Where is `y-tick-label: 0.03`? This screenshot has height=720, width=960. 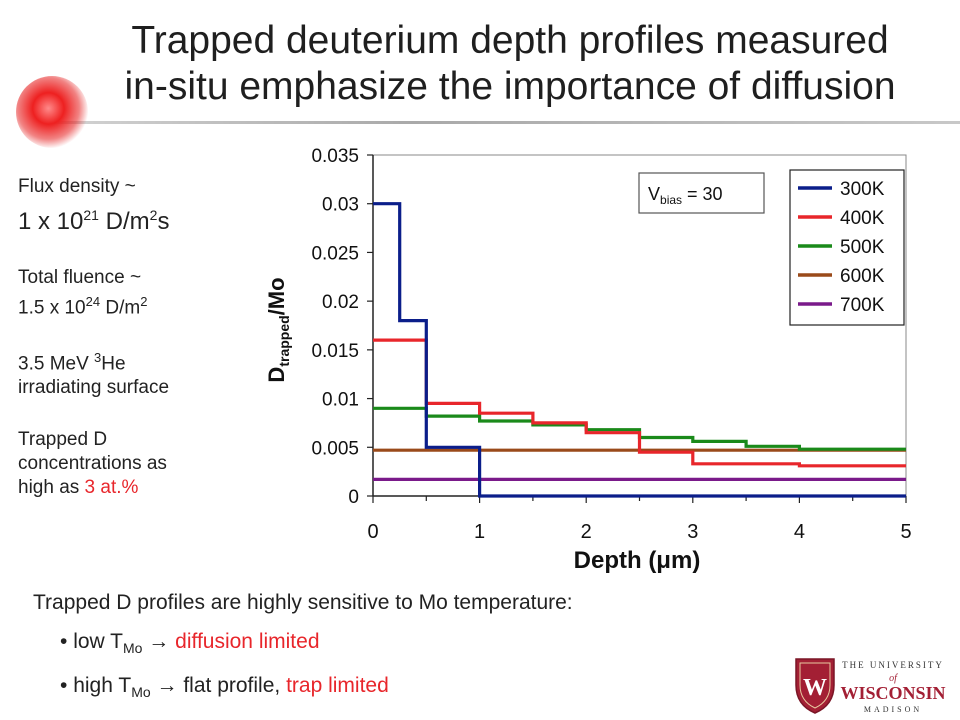
y-tick-label: 0.03 is located at coordinates (340, 205).